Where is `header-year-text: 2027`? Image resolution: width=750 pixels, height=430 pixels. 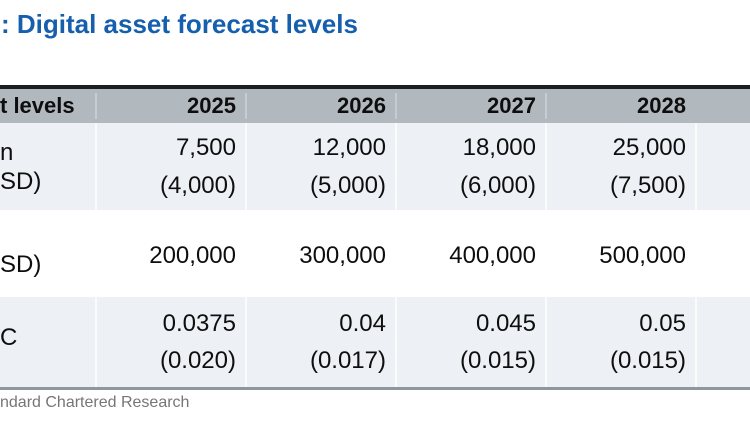
header-year-text: 2027 is located at coordinates (511, 105).